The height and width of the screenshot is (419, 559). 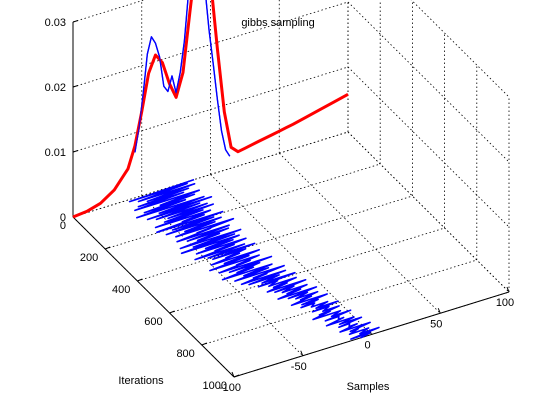 What do you see at coordinates (230, 388) in the screenshot?
I see `x-tick-label: -100` at bounding box center [230, 388].